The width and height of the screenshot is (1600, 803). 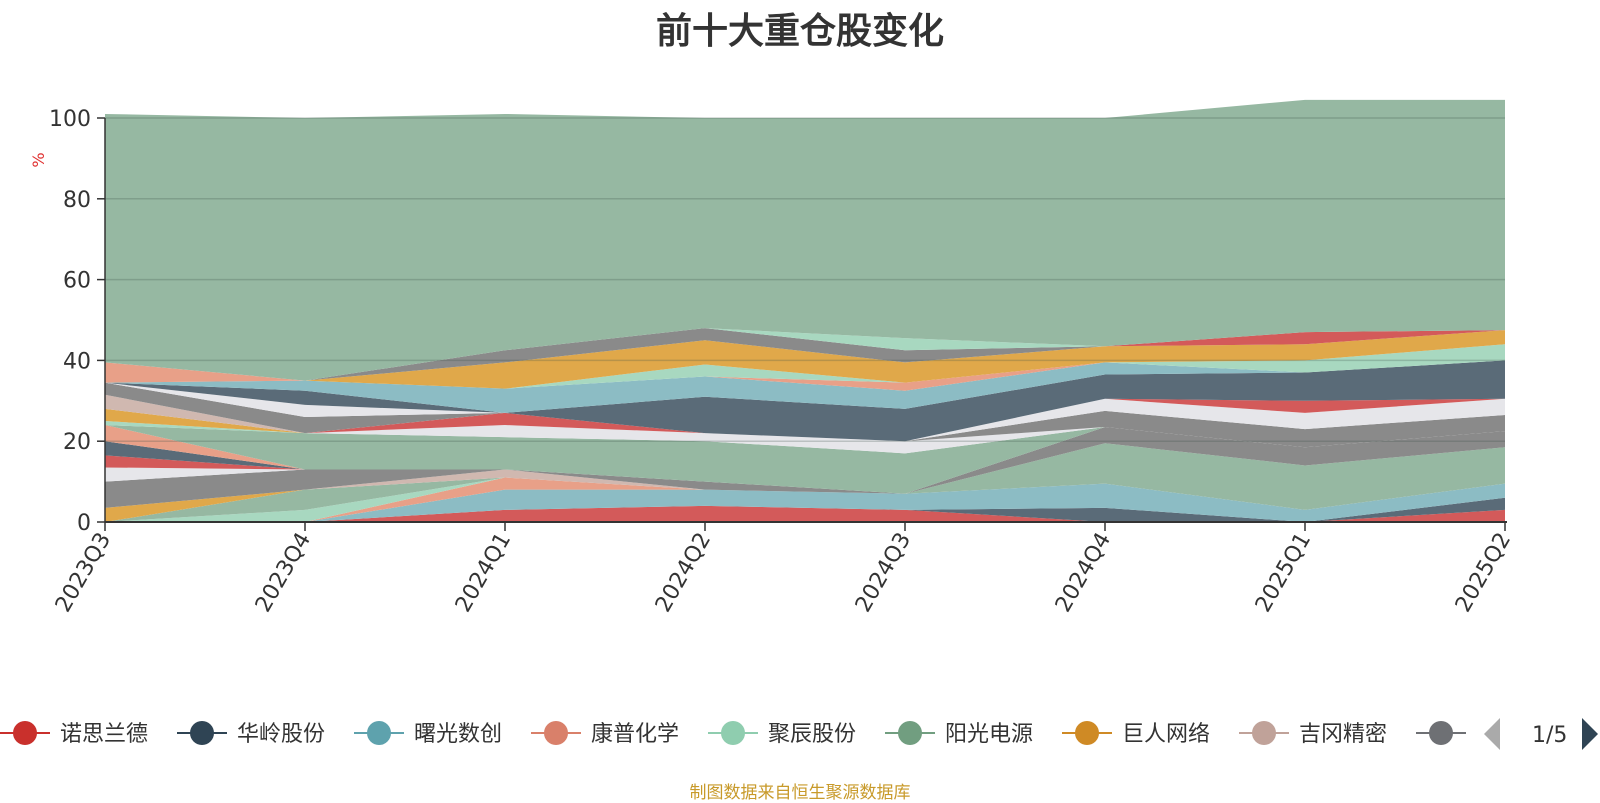 I want to click on legend-next-triangle-right-icon, so click(x=1590, y=734).